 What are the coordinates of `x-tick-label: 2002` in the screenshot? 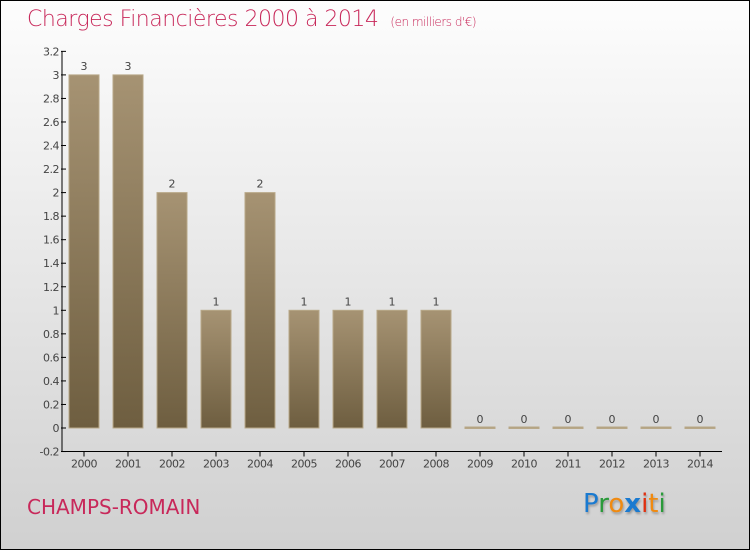 It's located at (172, 464).